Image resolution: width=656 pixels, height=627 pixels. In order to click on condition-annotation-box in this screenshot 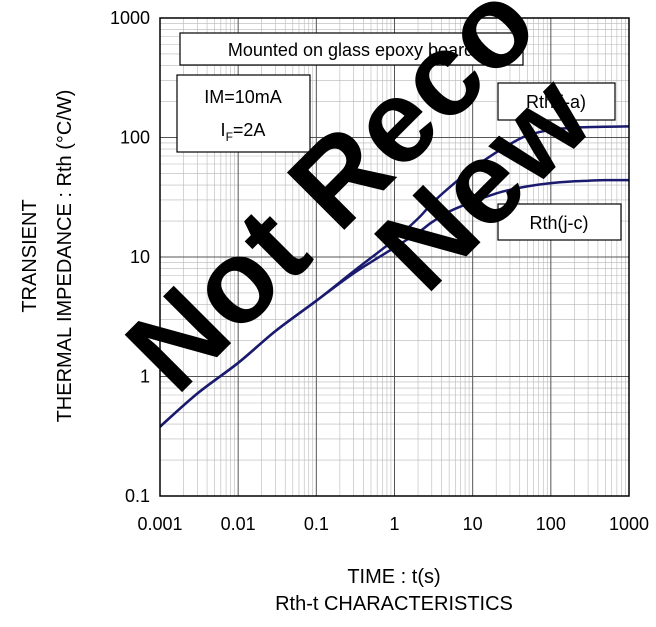, I will do `click(243, 113)`.